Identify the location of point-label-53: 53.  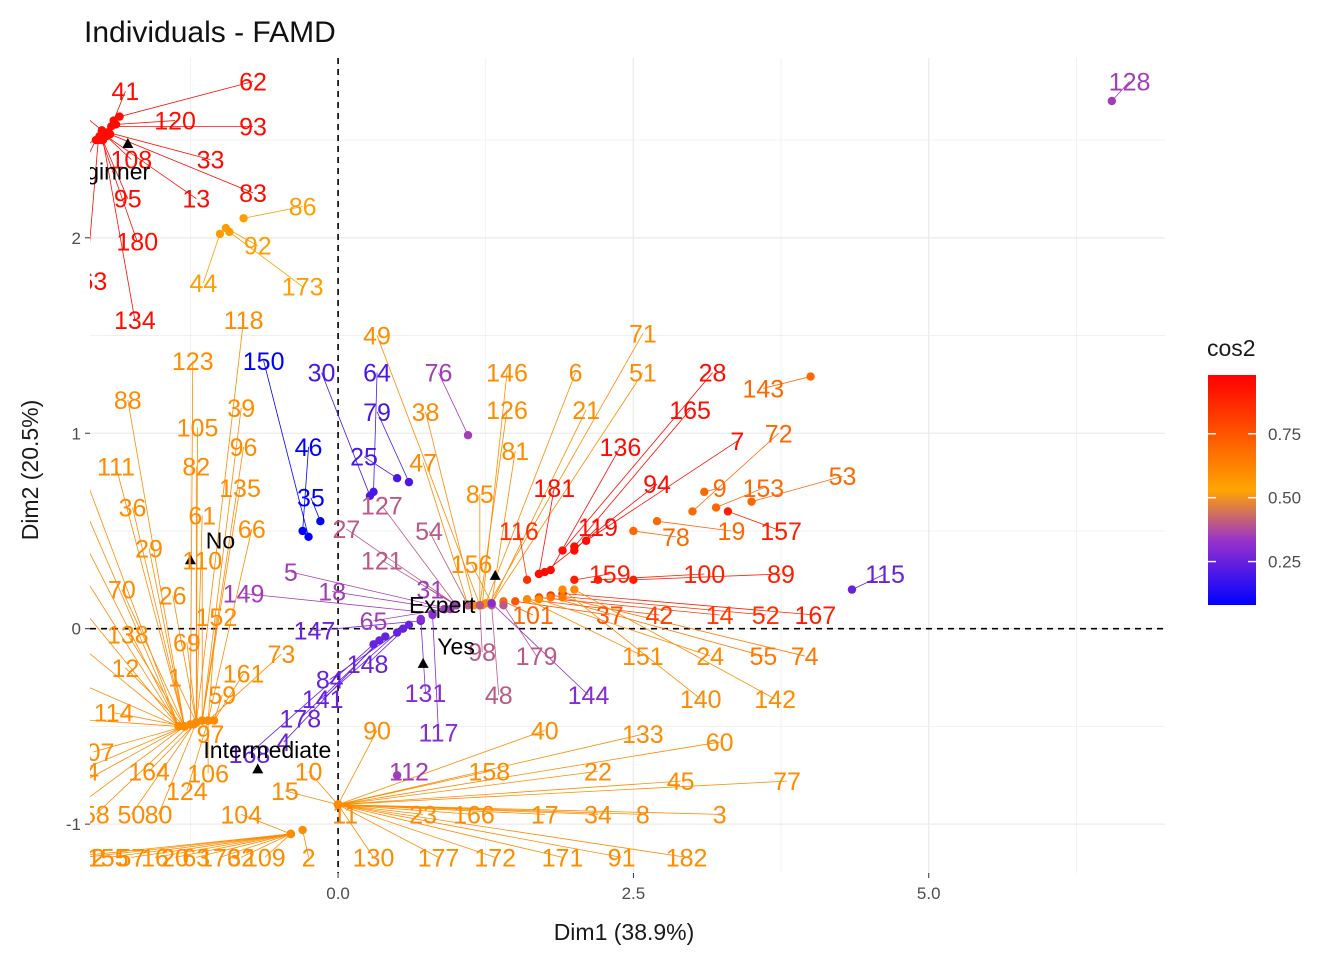
(843, 477).